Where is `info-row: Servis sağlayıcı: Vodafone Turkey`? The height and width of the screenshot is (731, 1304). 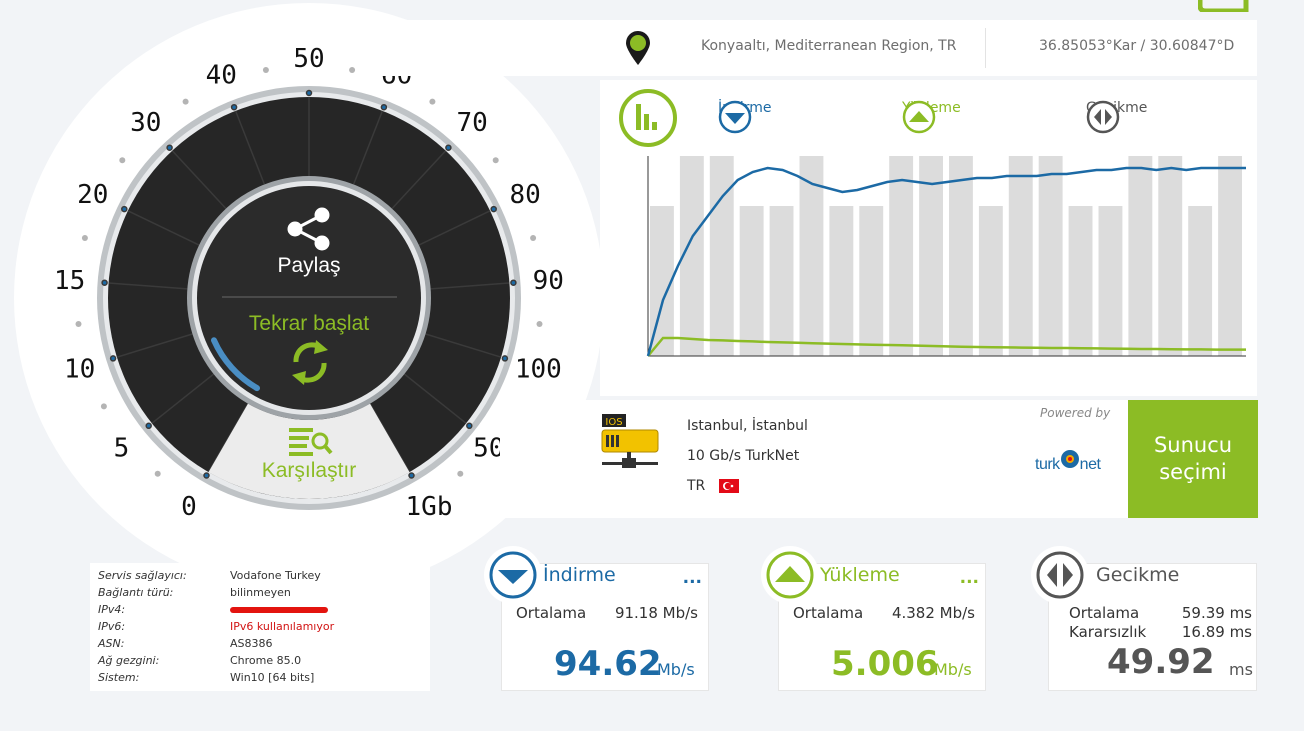
info-row: Servis sağlayıcı: Vodafone Turkey is located at coordinates (209, 575).